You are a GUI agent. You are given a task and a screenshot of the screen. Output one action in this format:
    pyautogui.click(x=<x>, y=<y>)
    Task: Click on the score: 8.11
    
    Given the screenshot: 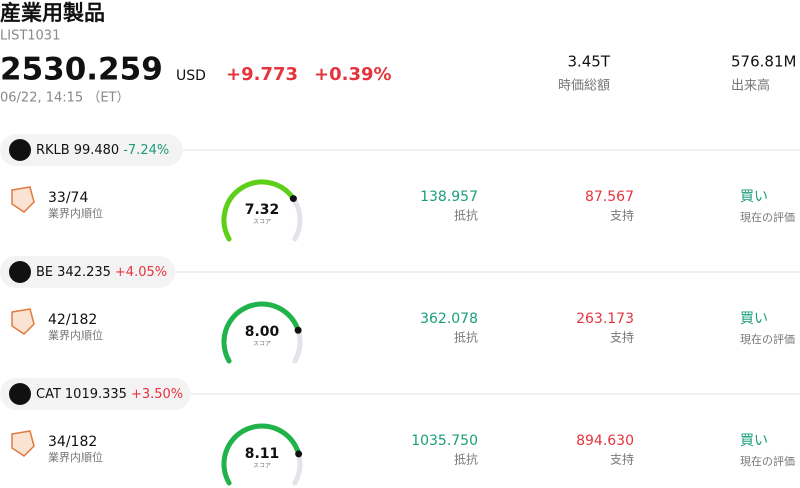 What is the action you would take?
    pyautogui.click(x=262, y=454)
    